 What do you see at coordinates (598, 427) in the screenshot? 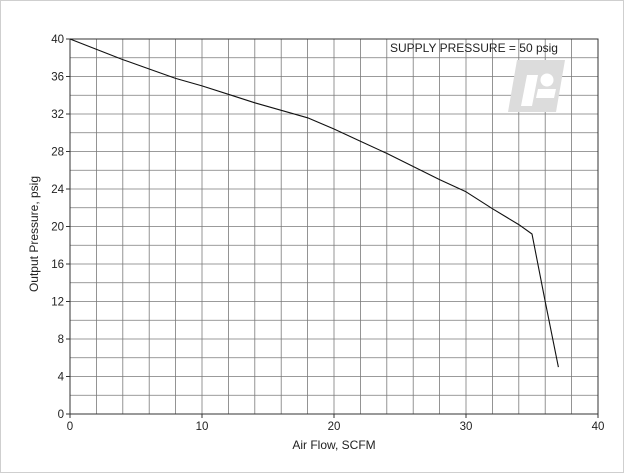
I see `x-tick-label: 40` at bounding box center [598, 427].